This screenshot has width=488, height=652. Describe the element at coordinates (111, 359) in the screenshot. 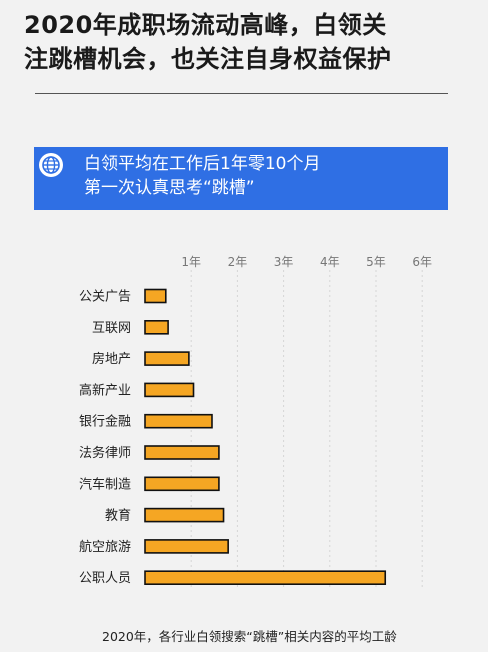

I see `category-label: 房地产` at that location.